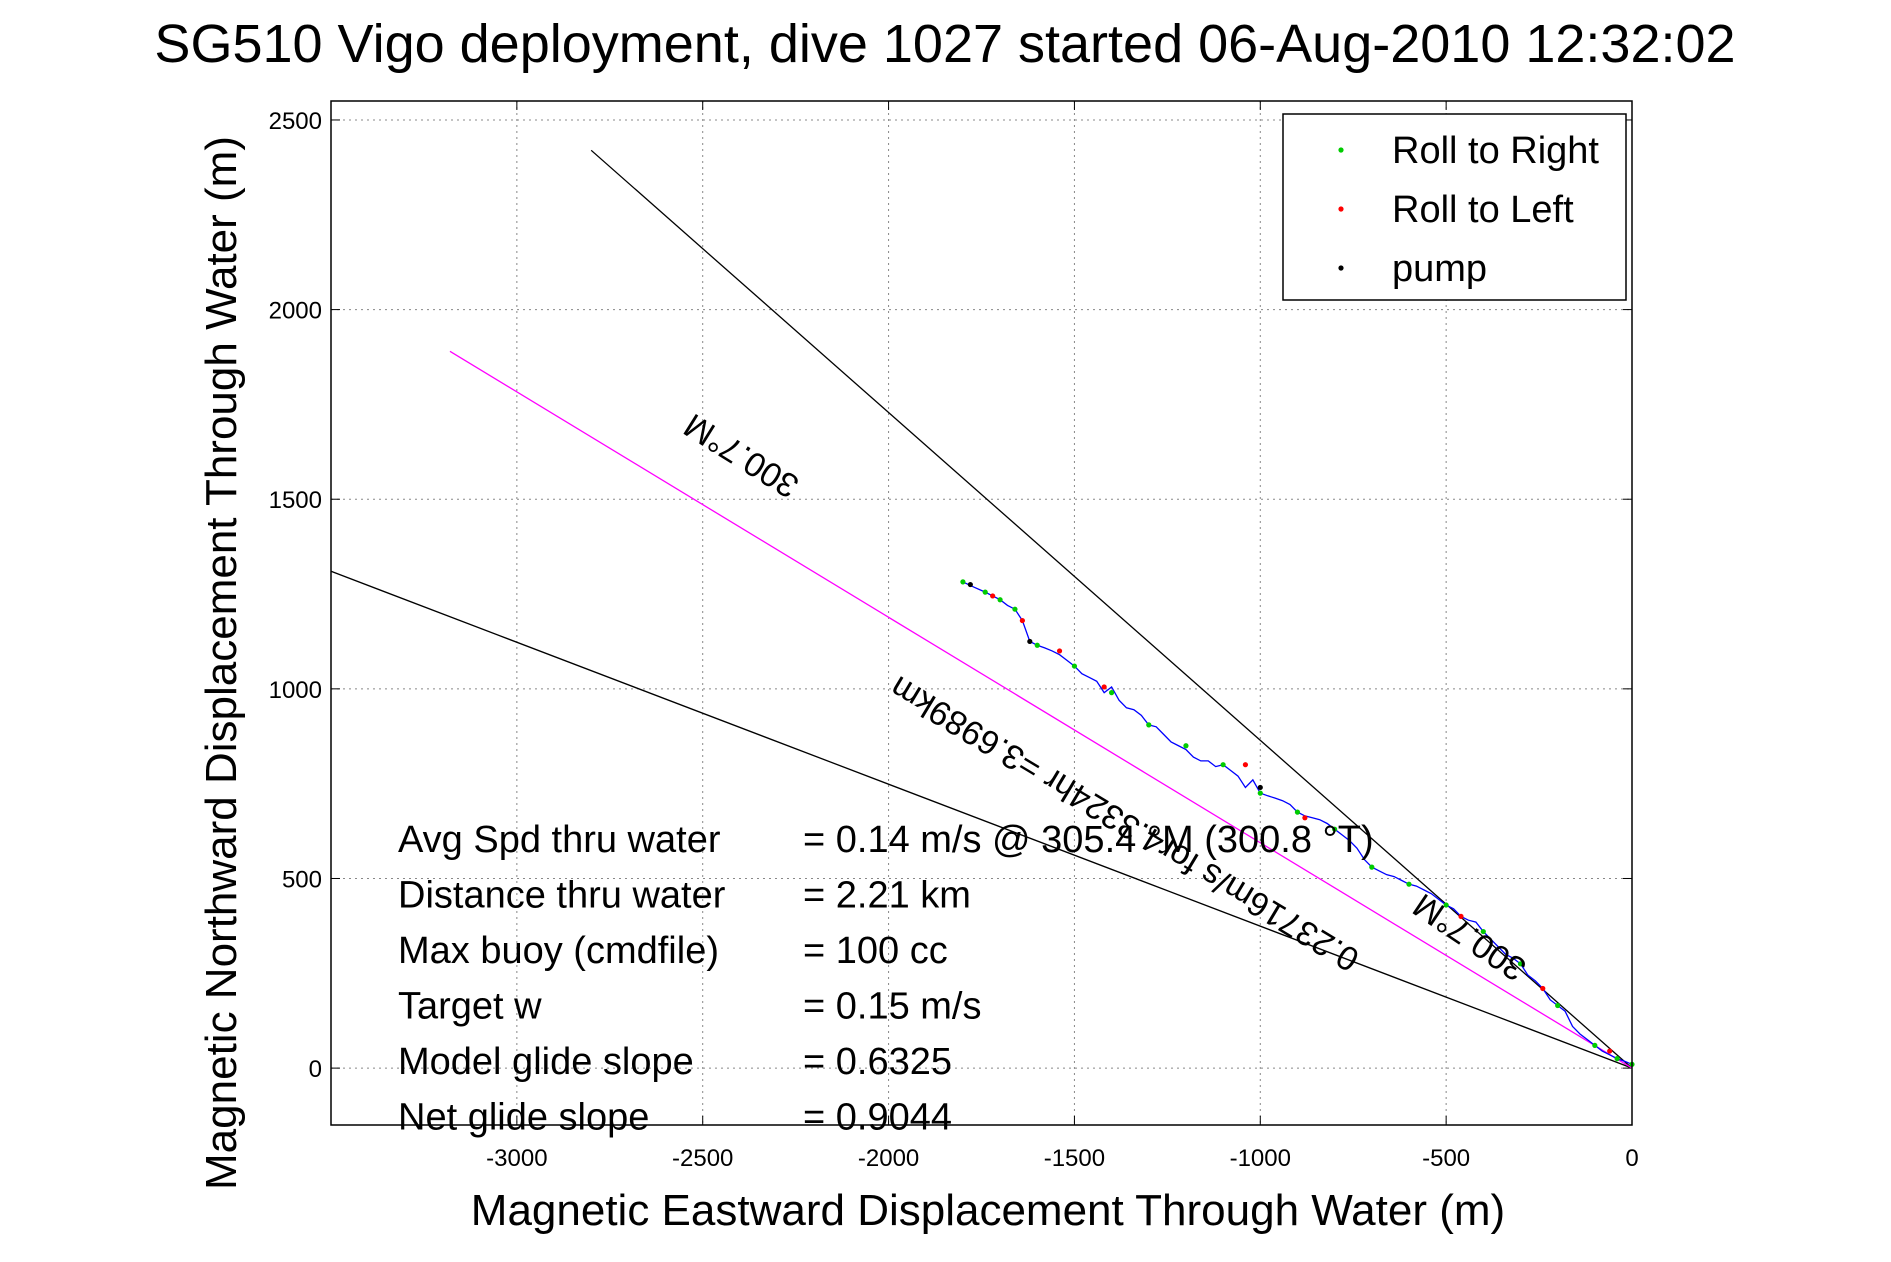 Image resolution: width=1891 pixels, height=1262 pixels. I want to click on annotation-label: Net glide slope, so click(523, 1118).